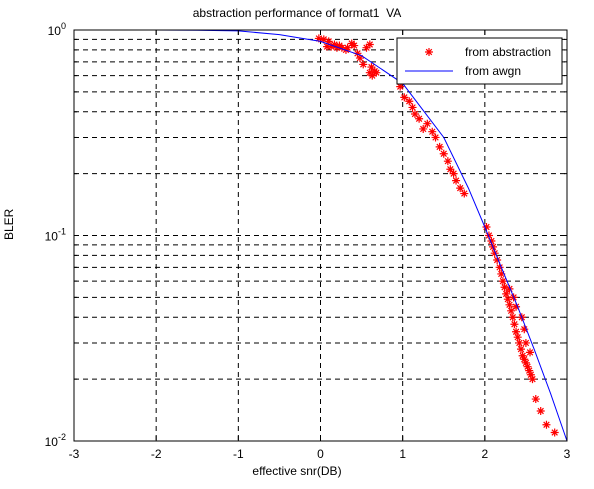  I want to click on x-tick-label: -3, so click(74, 454).